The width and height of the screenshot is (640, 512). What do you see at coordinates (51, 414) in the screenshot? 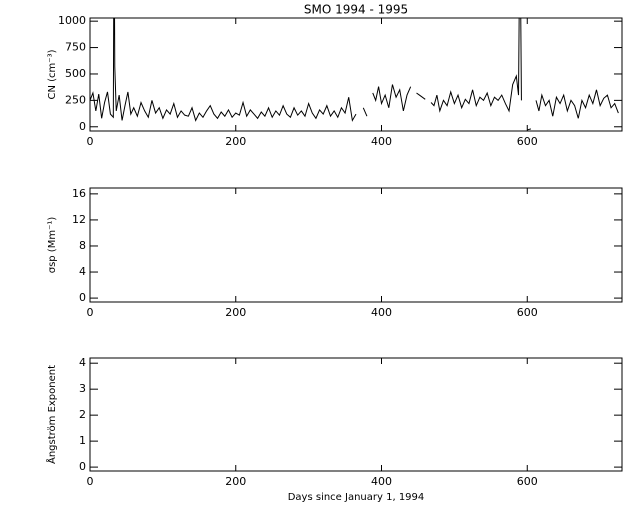
I see `y-axis-label: Ångström Exponent` at bounding box center [51, 414].